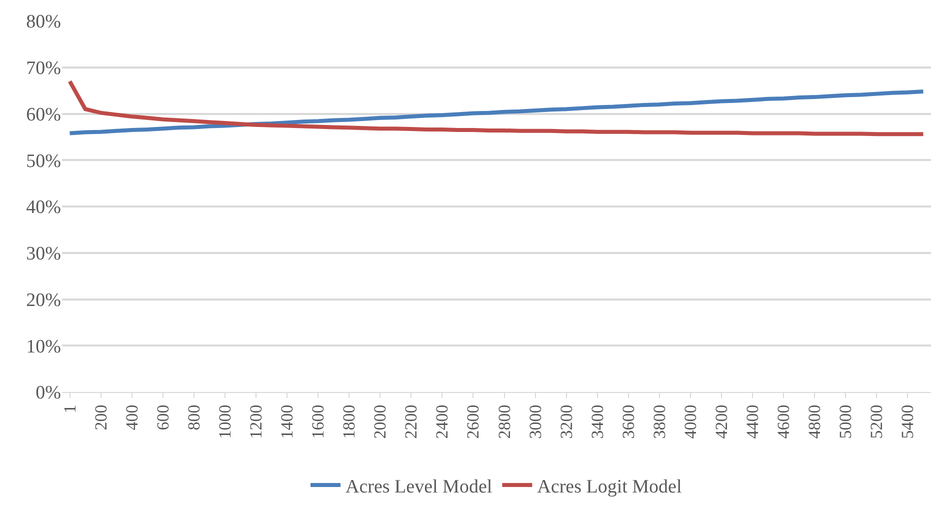 The height and width of the screenshot is (516, 943). I want to click on x-tick-label: 5000, so click(846, 421).